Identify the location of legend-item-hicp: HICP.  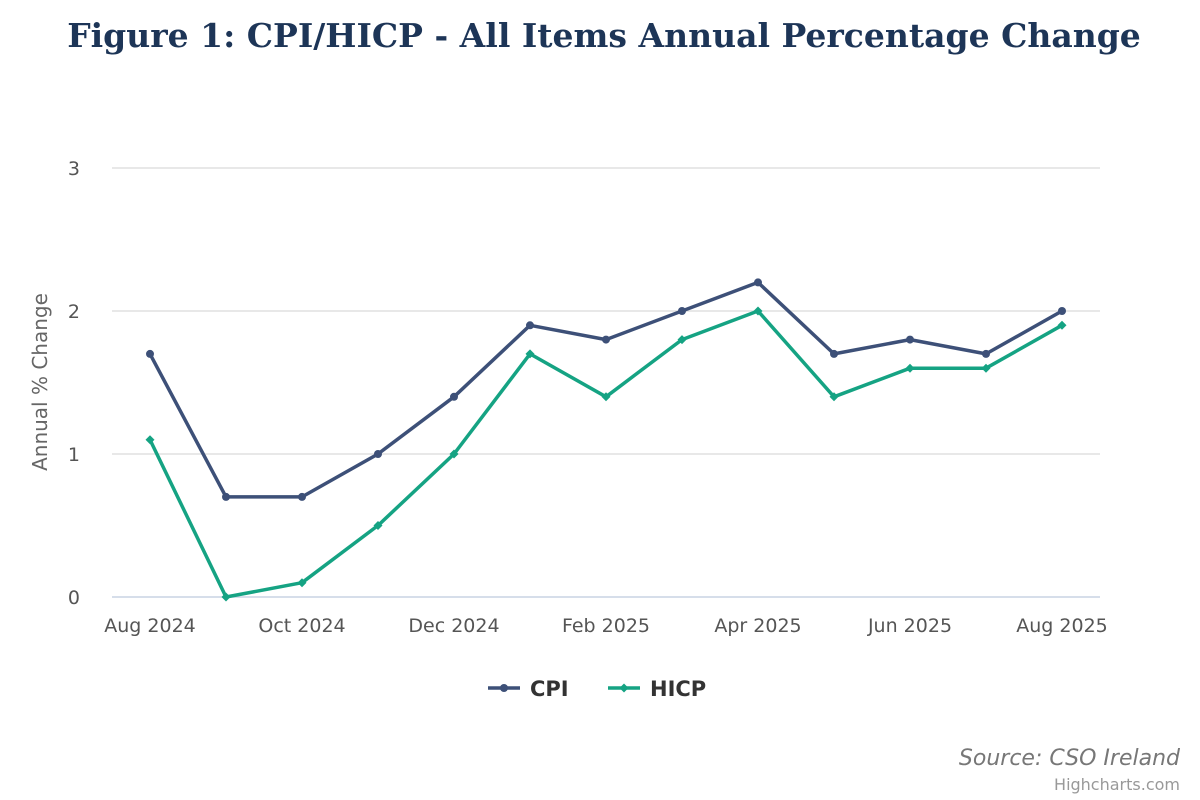
(657, 689).